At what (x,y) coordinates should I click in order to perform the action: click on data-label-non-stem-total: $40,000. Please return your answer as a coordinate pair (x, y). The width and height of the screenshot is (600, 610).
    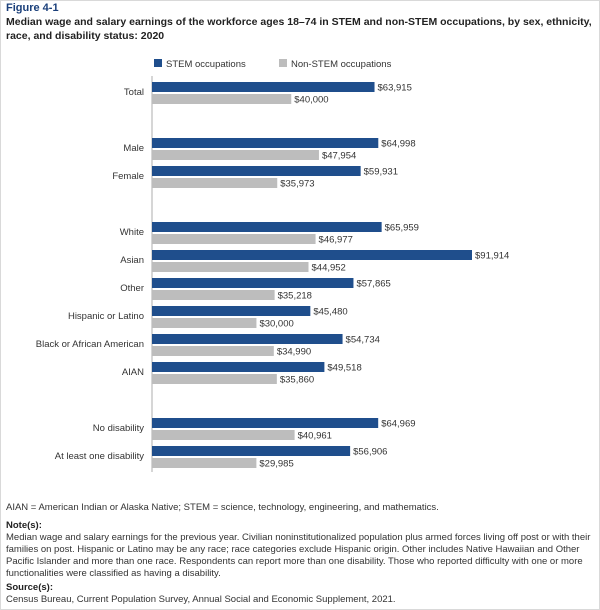
    Looking at the image, I should click on (311, 100).